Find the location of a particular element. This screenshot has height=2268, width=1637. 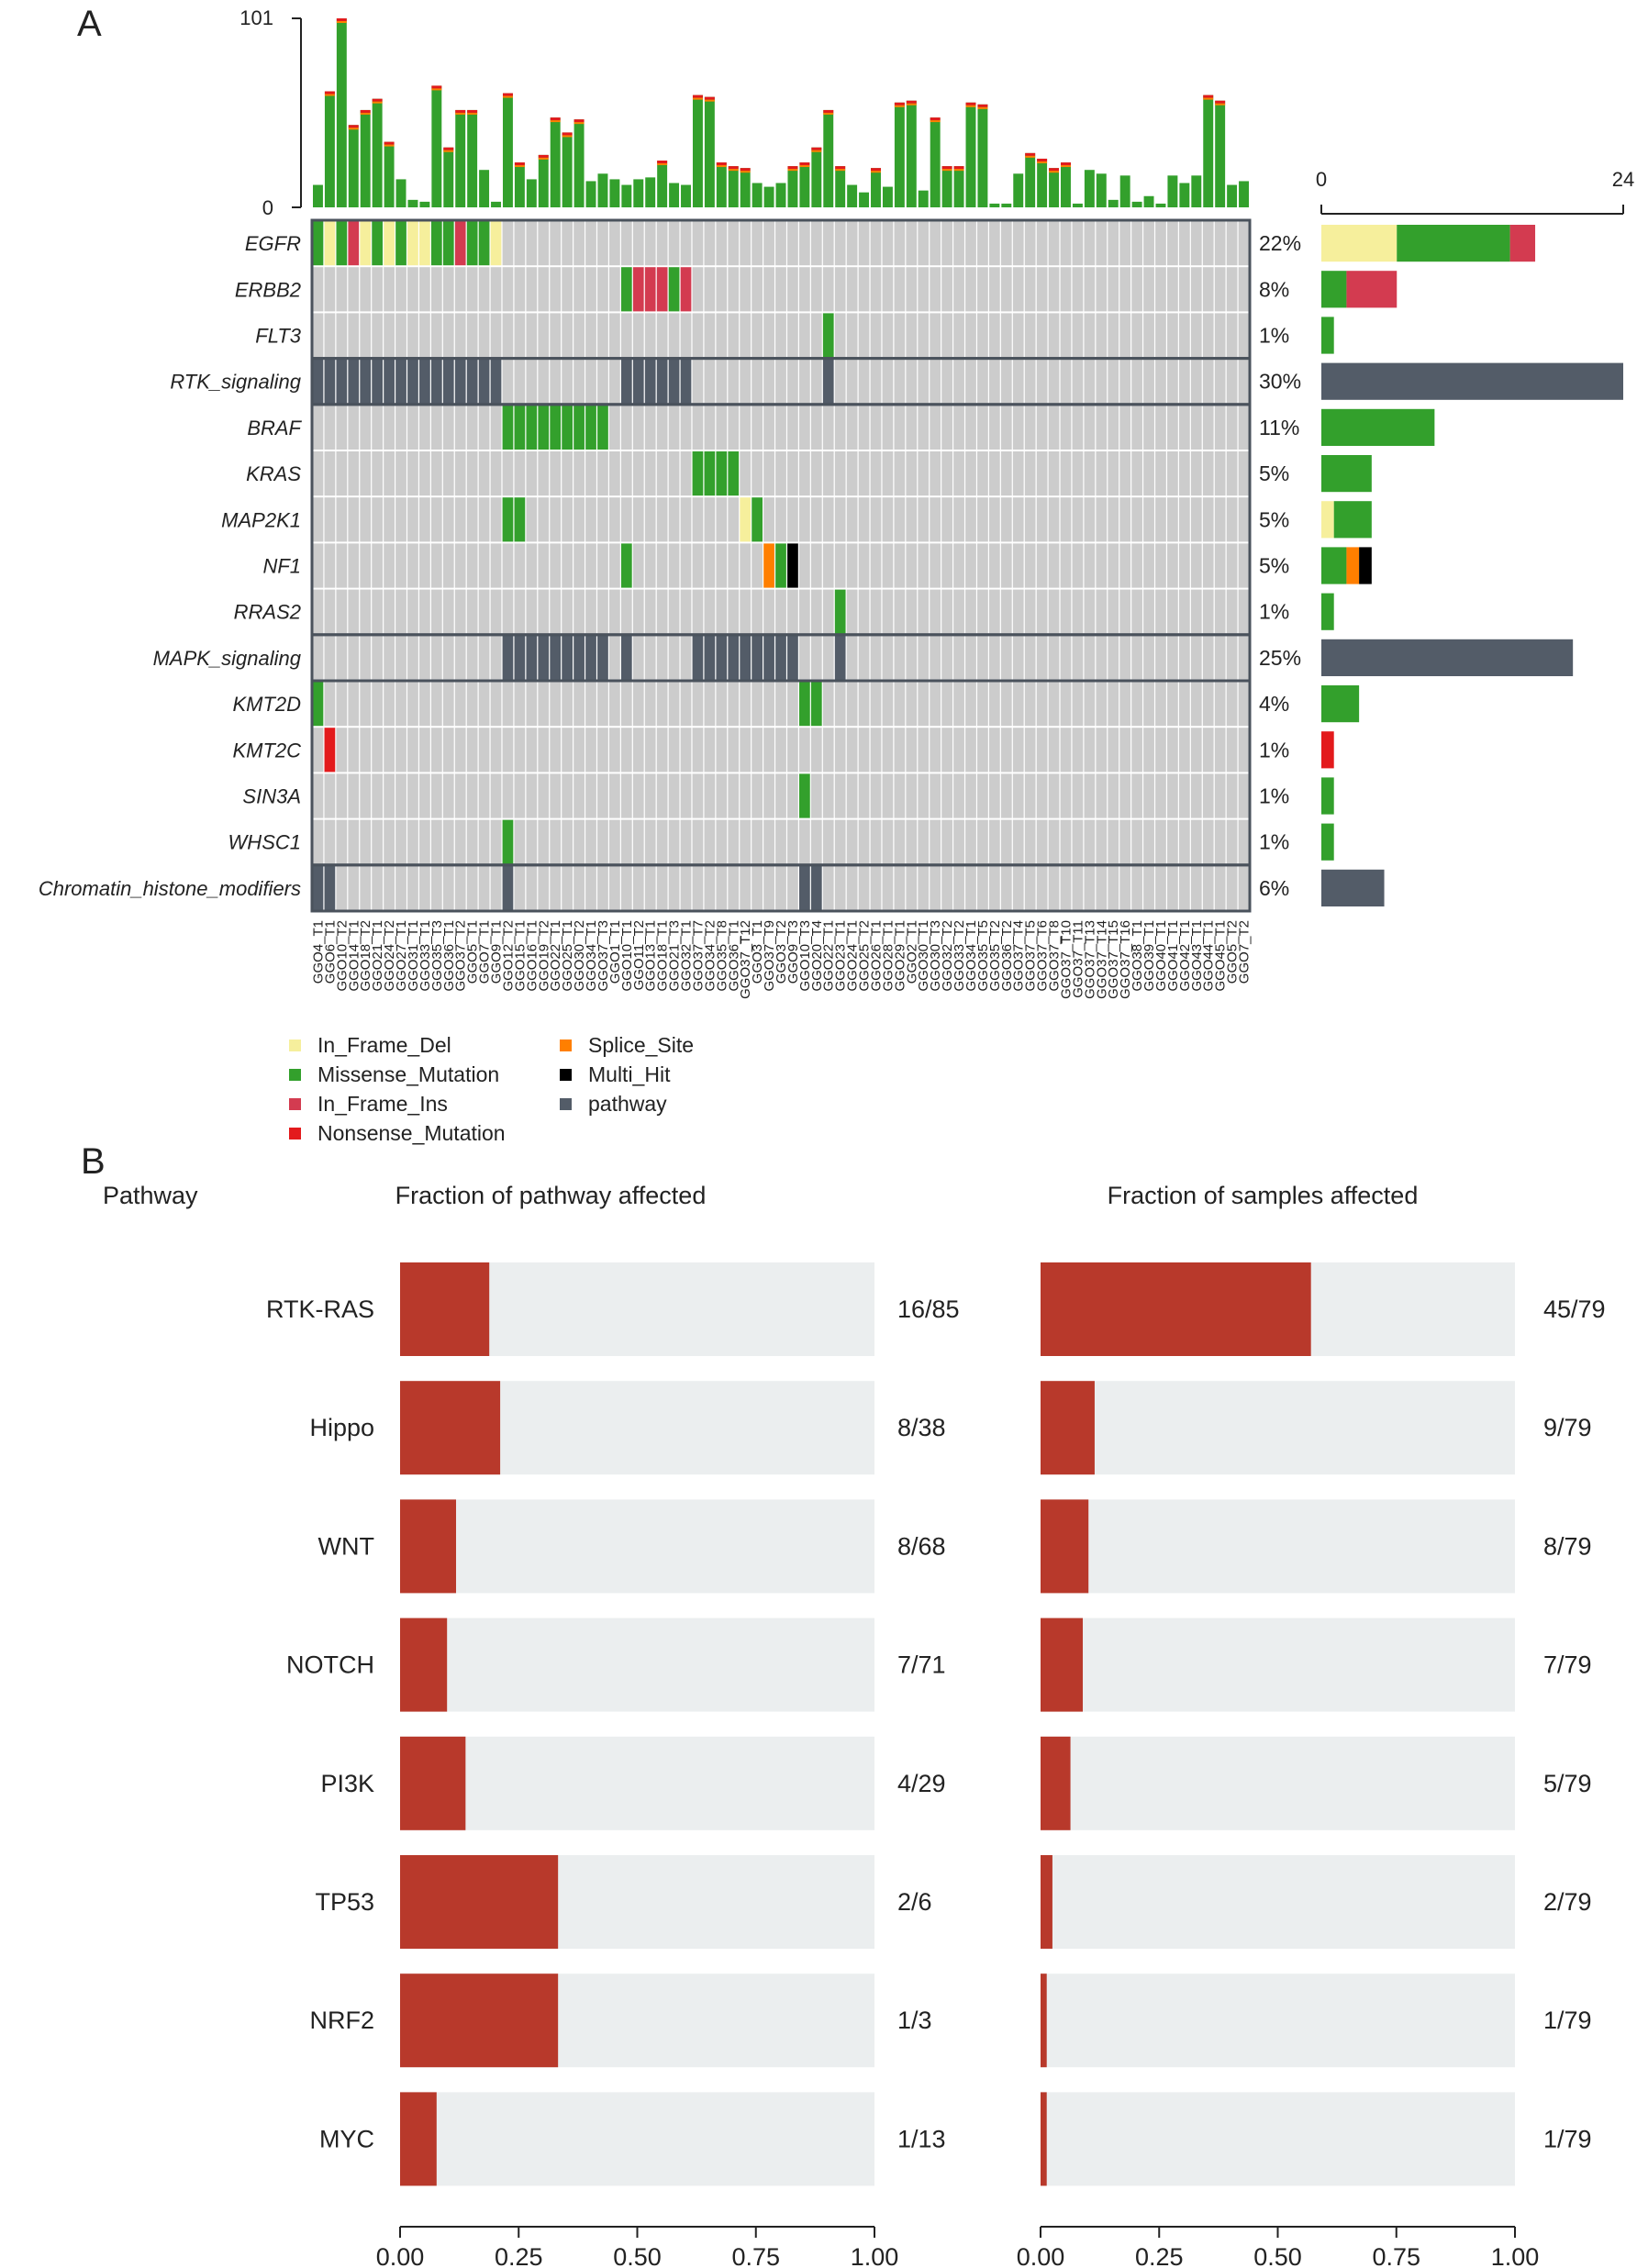

bar-track is located at coordinates (1278, 2139).